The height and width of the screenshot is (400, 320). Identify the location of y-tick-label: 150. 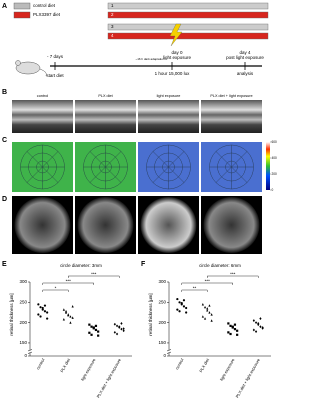
(162, 342).